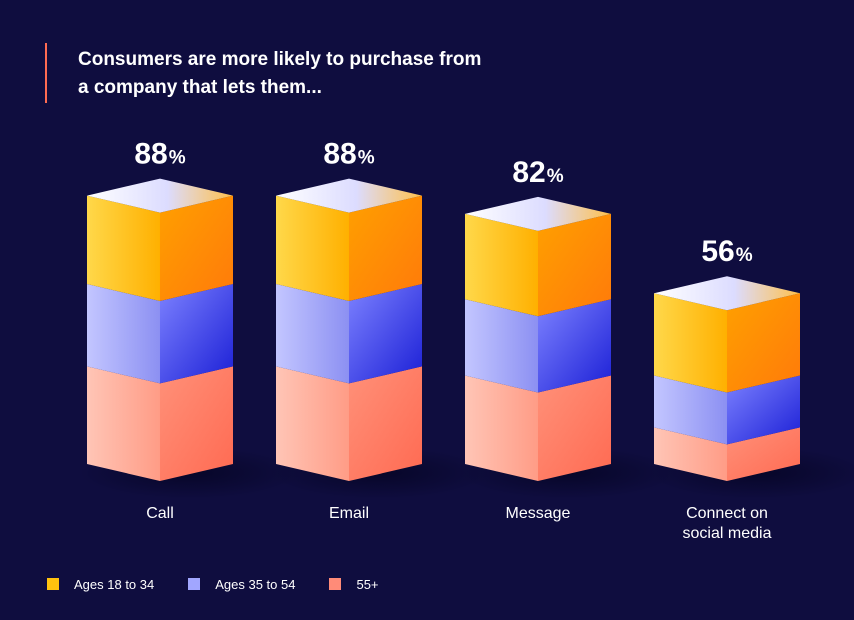 Image resolution: width=854 pixels, height=620 pixels. I want to click on category-label-social-media-line-1: Connect on, so click(727, 513).